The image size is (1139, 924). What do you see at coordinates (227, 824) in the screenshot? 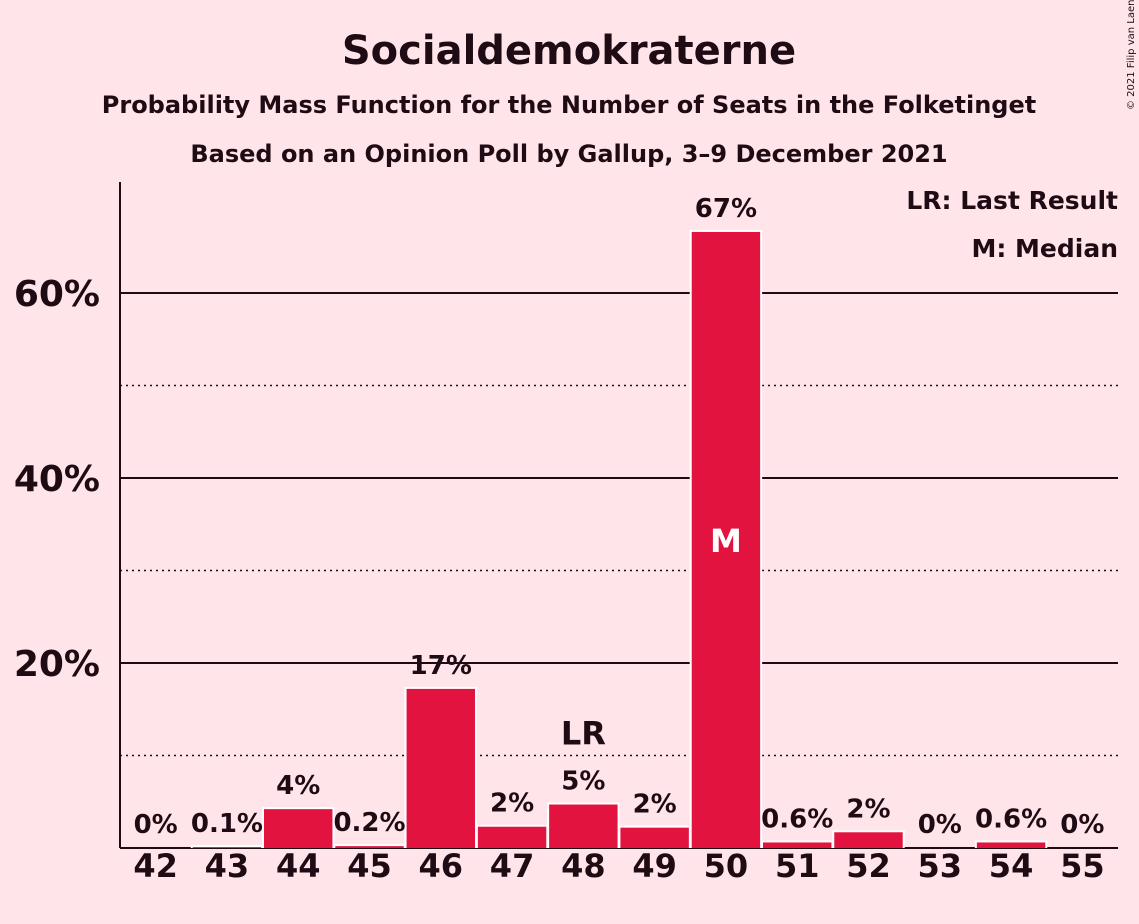
I see `data-label: 0.1%` at bounding box center [227, 824].